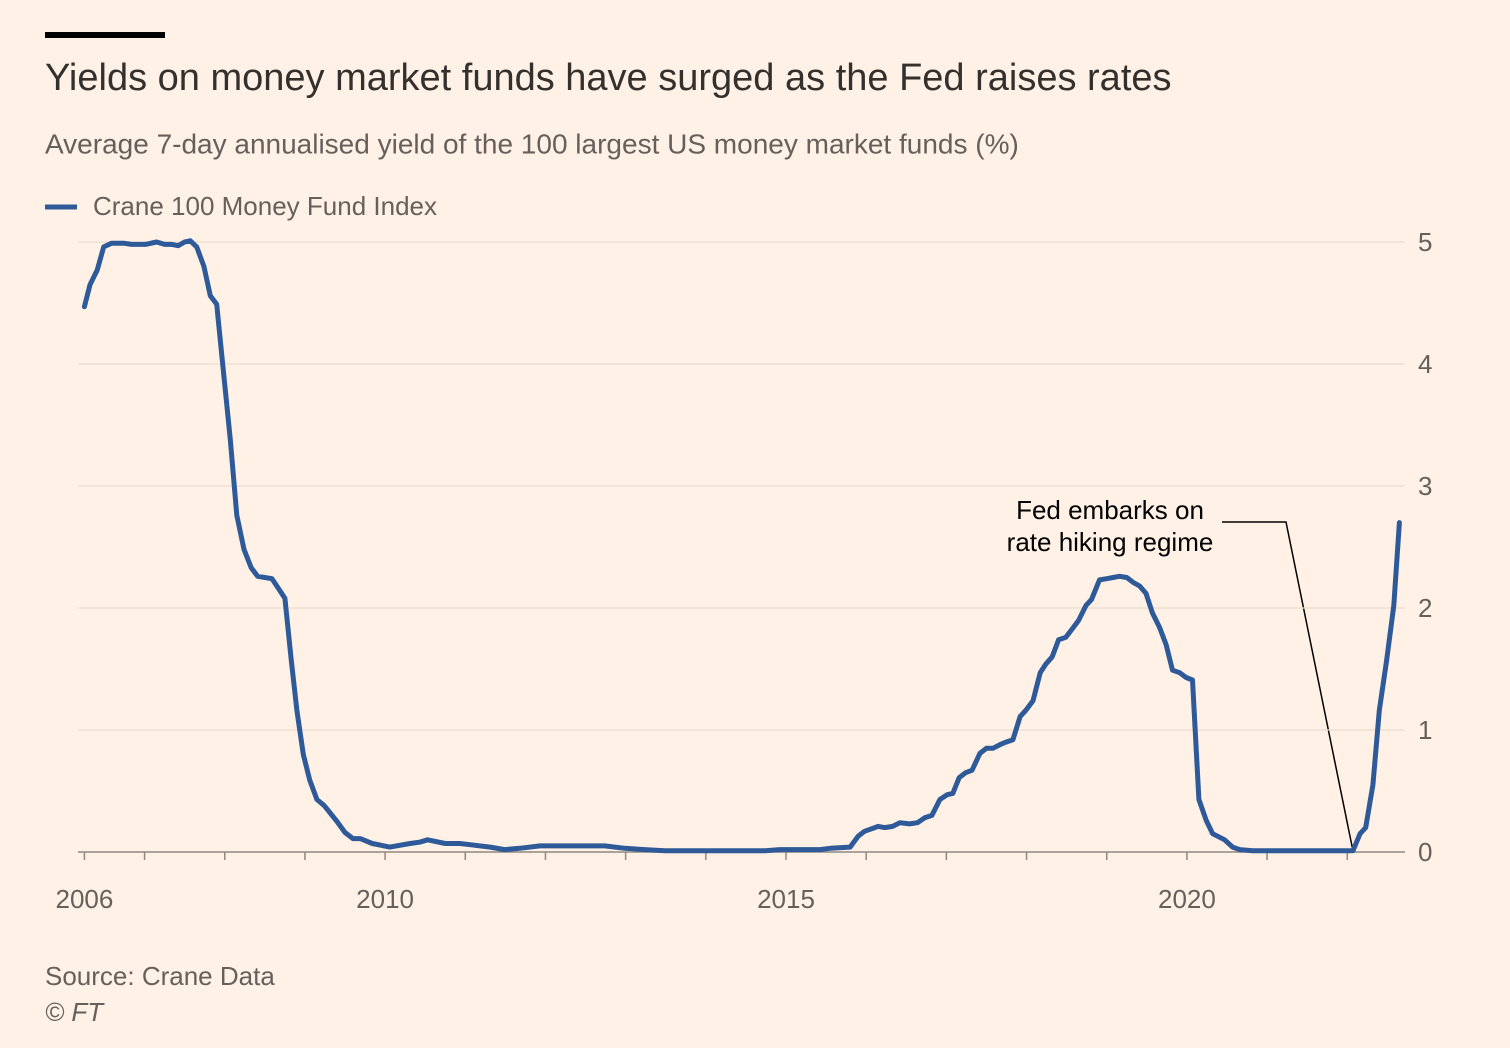 This screenshot has width=1510, height=1048. What do you see at coordinates (1425, 852) in the screenshot?
I see `y-tick-label: 0` at bounding box center [1425, 852].